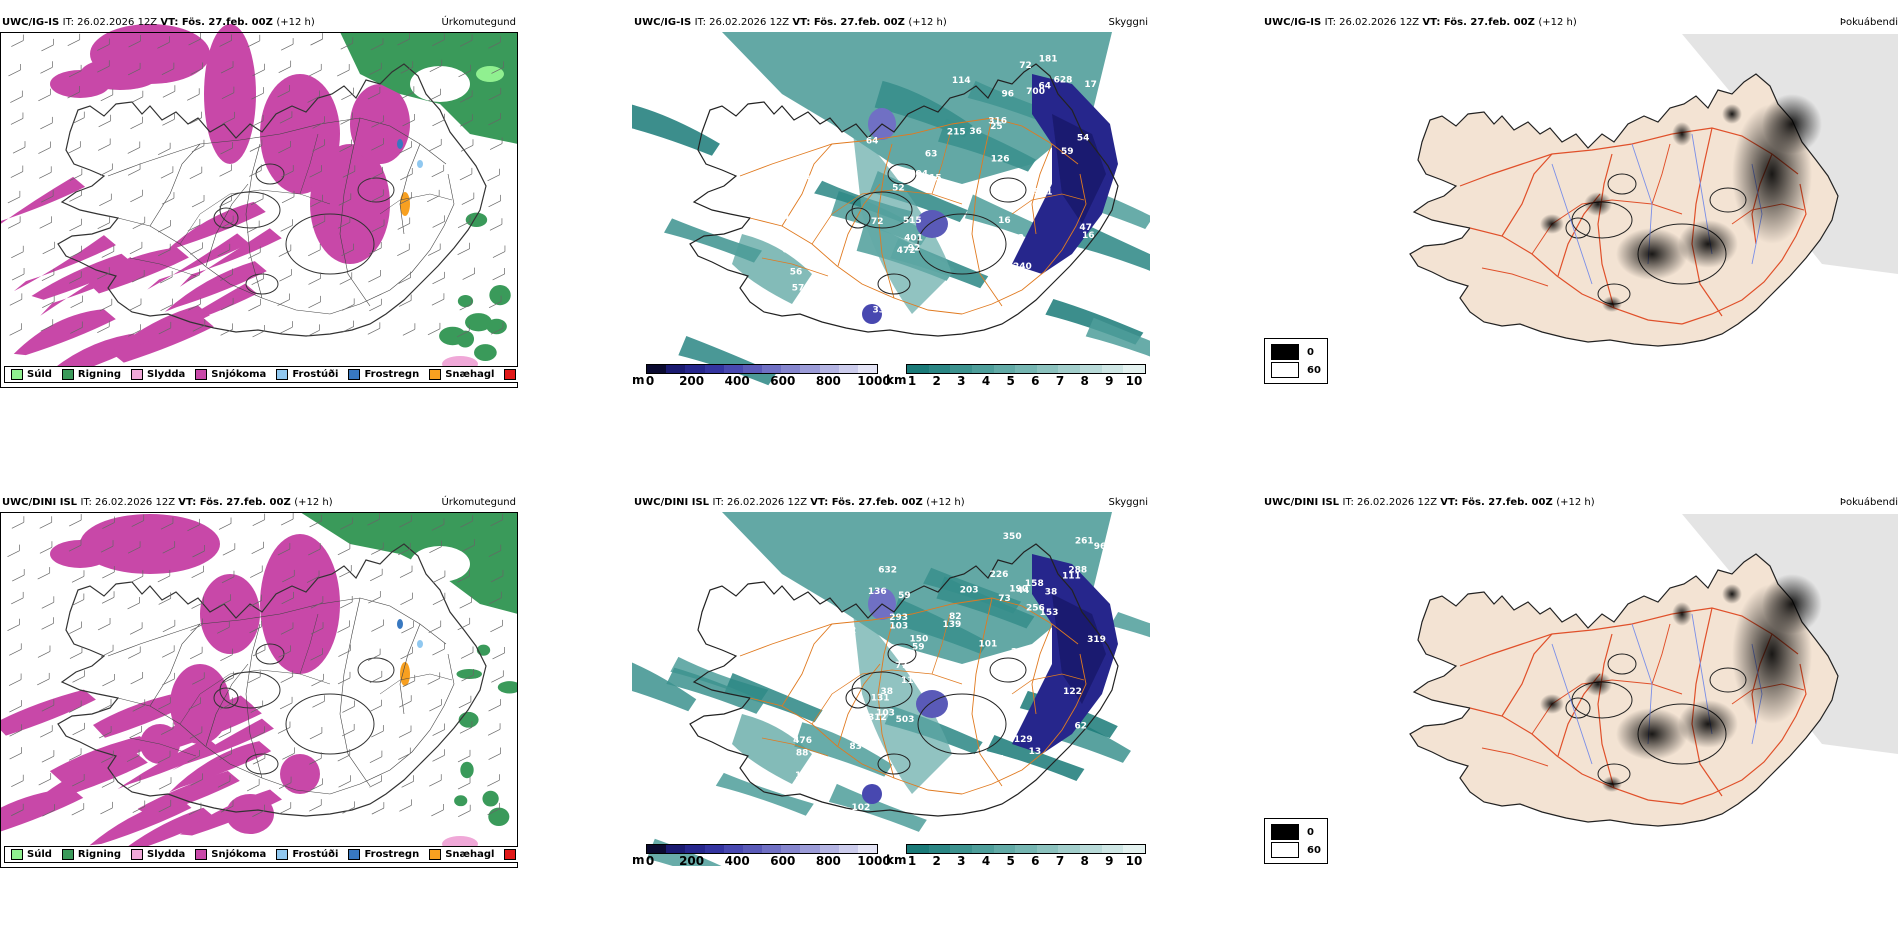  What do you see at coordinates (955, 617) in the screenshot?
I see `cloud-base-label: 82` at bounding box center [955, 617].